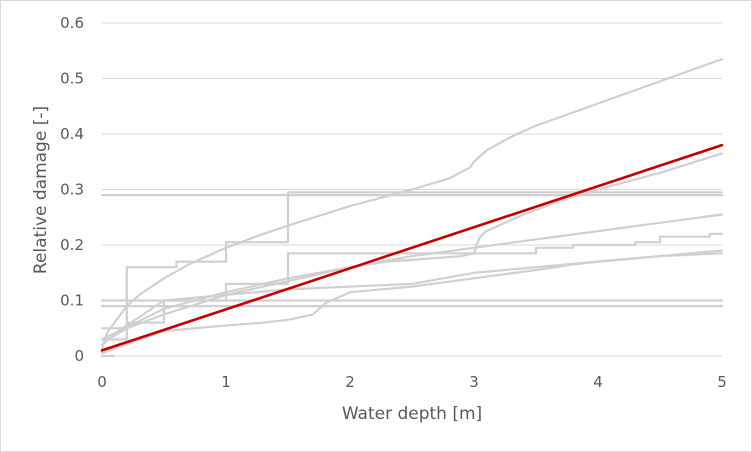  Describe the element at coordinates (72, 79) in the screenshot. I see `y-tick-label: 0.5` at that location.